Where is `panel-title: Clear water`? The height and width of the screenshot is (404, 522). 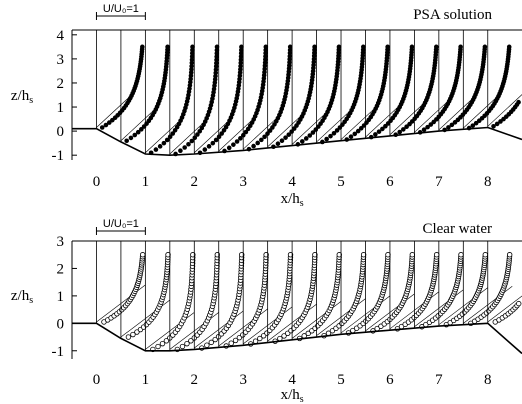
panel-title: Clear water is located at coordinates (457, 229).